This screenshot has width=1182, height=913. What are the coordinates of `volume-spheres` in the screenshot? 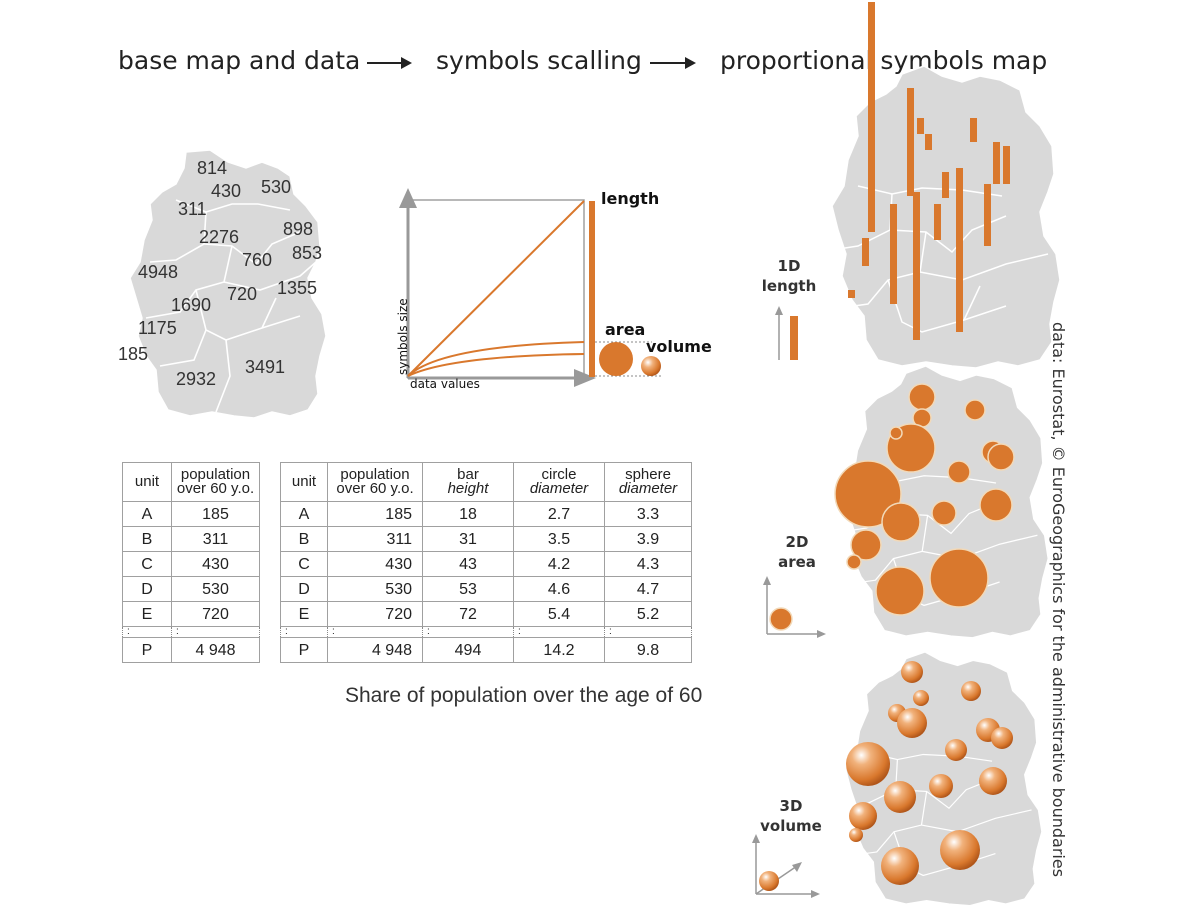 It's located at (929, 773).